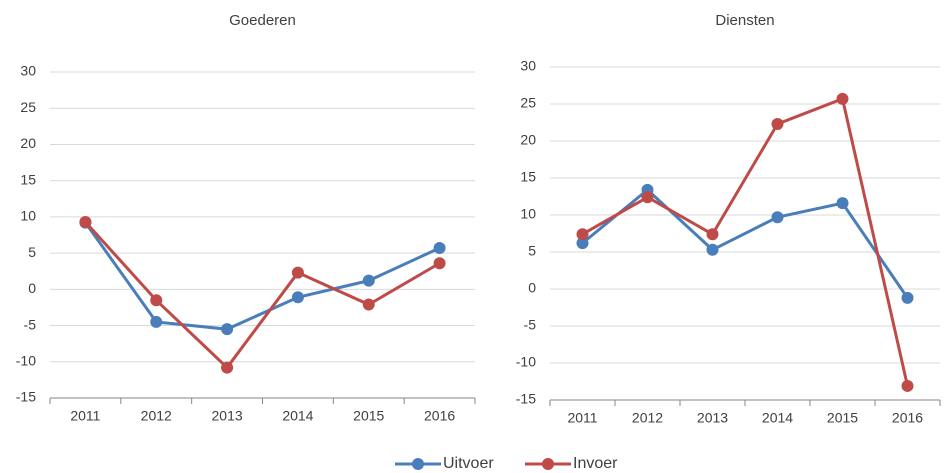  Describe the element at coordinates (262, 20) in the screenshot. I see `chart-title: Goederen` at that location.